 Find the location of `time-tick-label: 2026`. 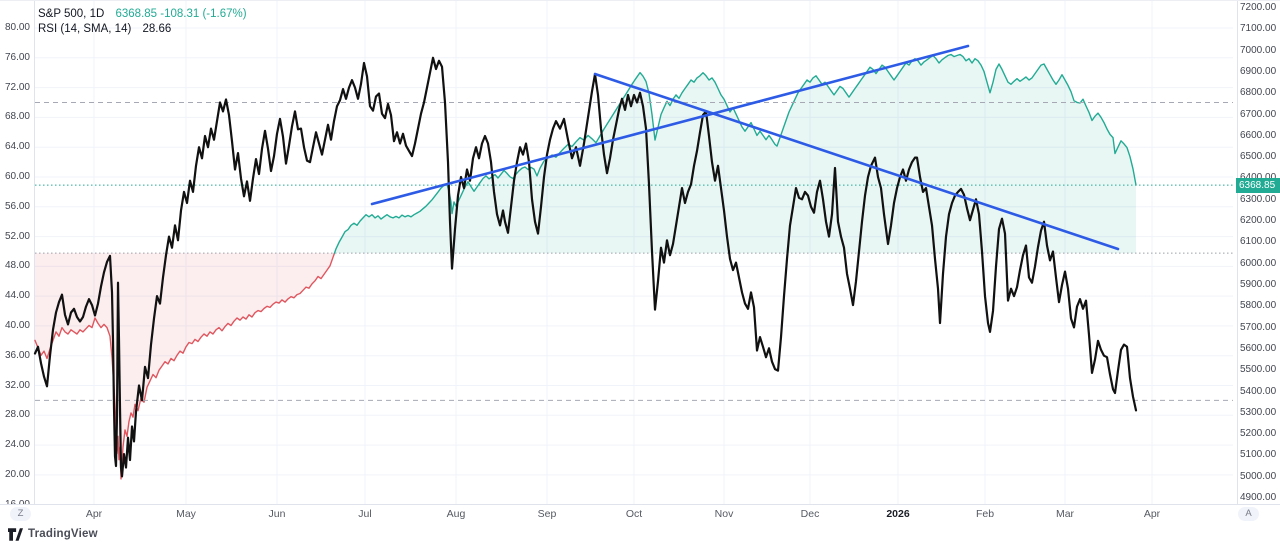

time-tick-label: 2026 is located at coordinates (898, 514).